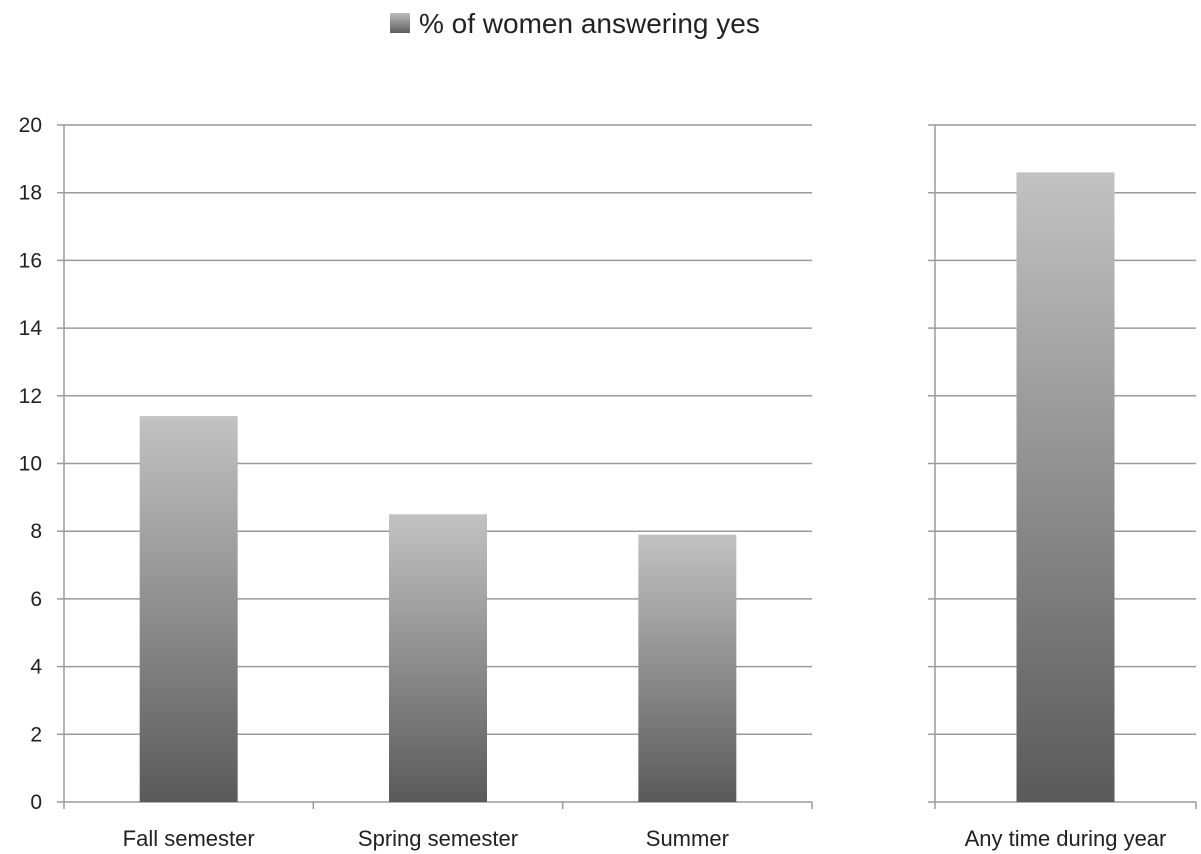 Image resolution: width=1201 pixels, height=854 pixels. Describe the element at coordinates (687, 838) in the screenshot. I see `x-category-label: Summer` at that location.